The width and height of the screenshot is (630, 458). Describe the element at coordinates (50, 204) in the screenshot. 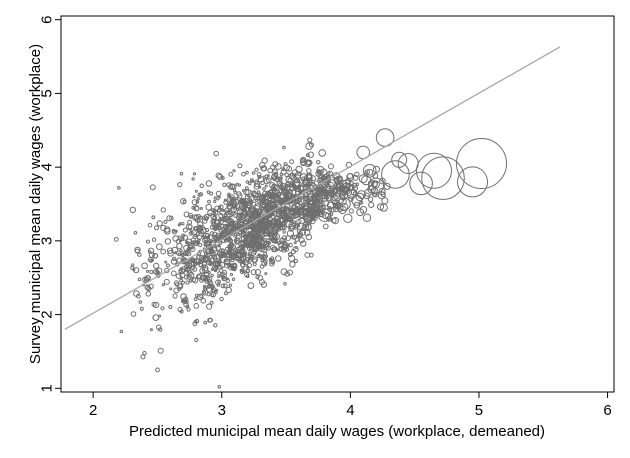

I see `y-axis: 1 2 3 4 5 6` at that location.